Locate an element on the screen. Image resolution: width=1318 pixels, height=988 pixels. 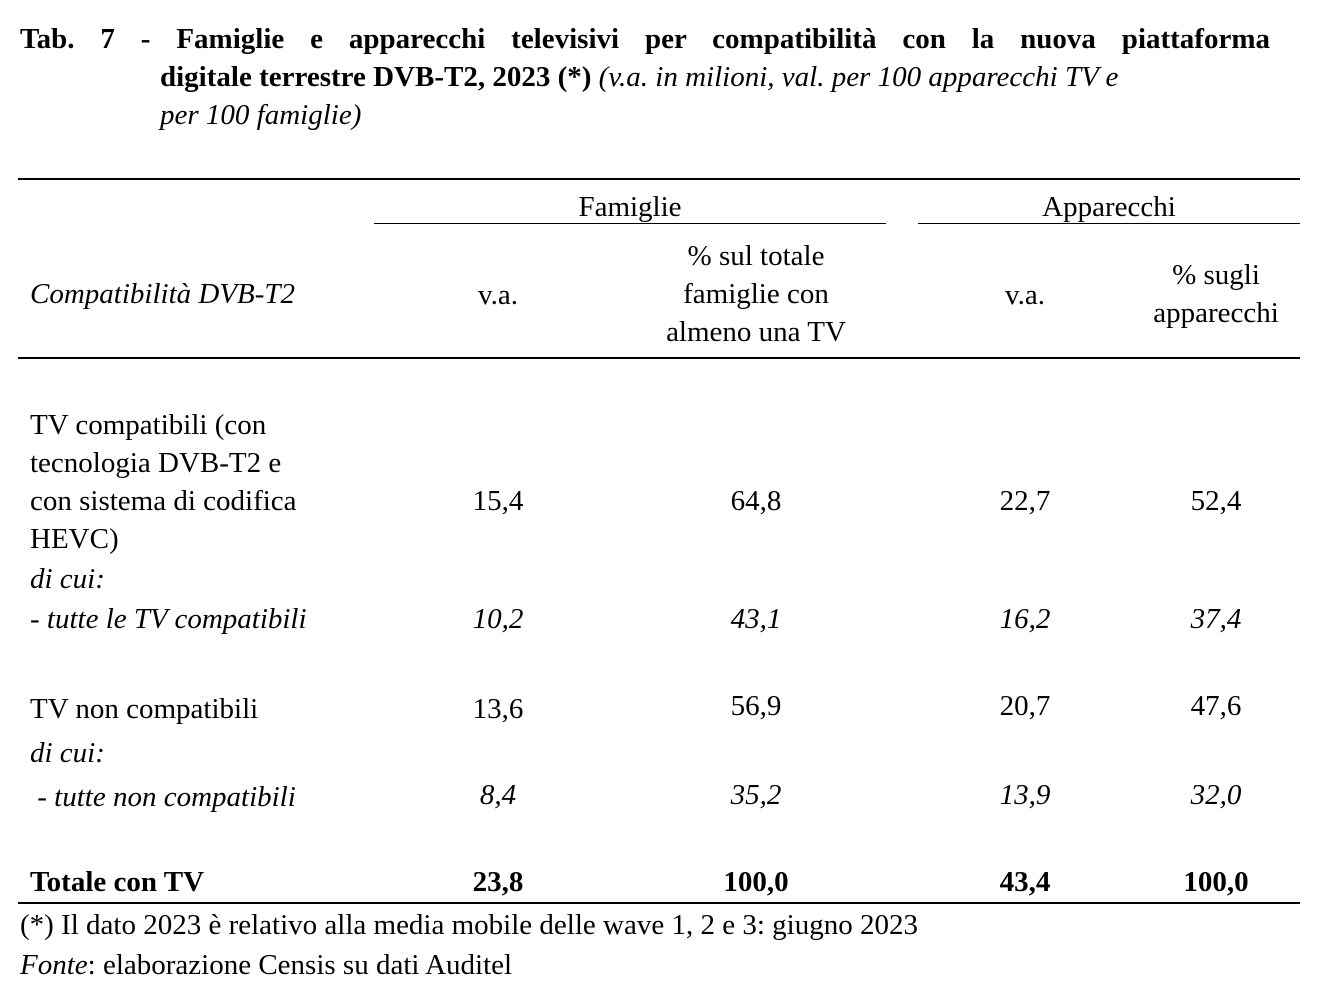
row-label-tutte-compatibili: - tutte le TV compatibili is located at coordinates (168, 619).